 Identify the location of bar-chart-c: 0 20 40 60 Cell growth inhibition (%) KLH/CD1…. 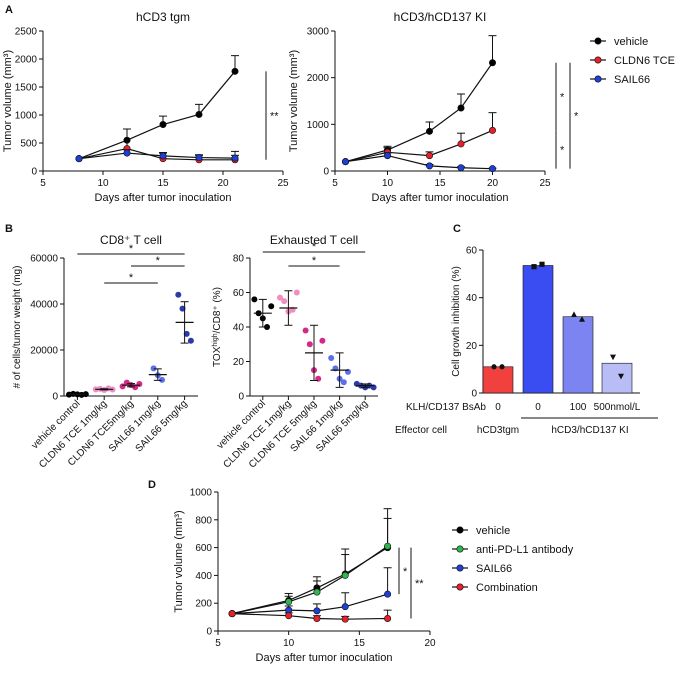
(526, 341).